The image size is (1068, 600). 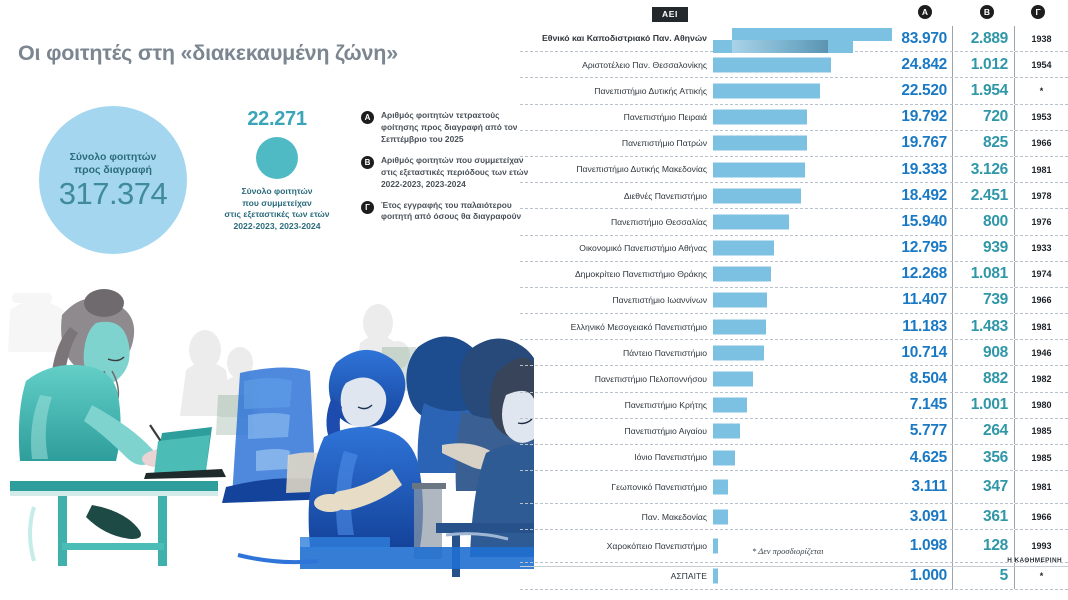 I want to click on cell-column-a: 19.767, so click(x=924, y=143).